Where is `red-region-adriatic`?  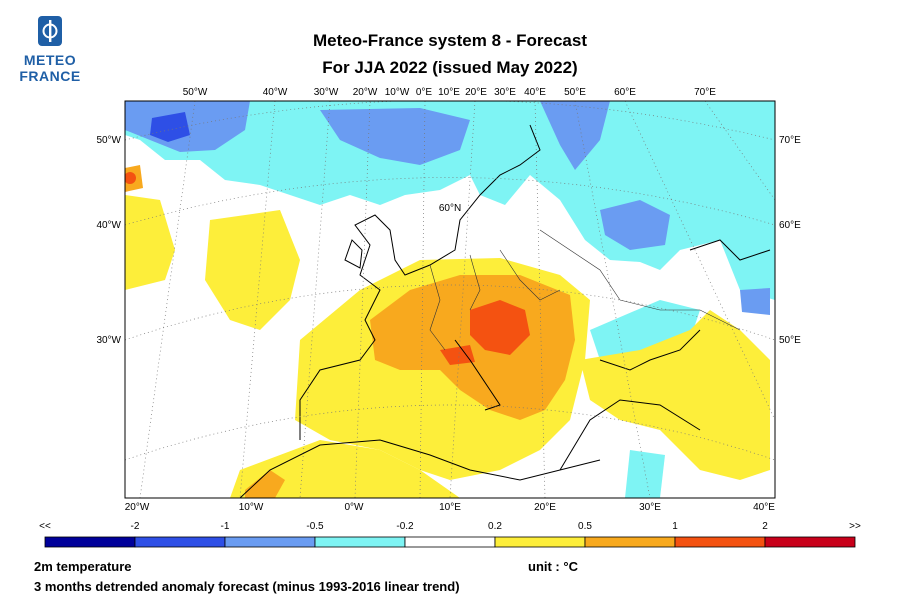 red-region-adriatic is located at coordinates (457, 355).